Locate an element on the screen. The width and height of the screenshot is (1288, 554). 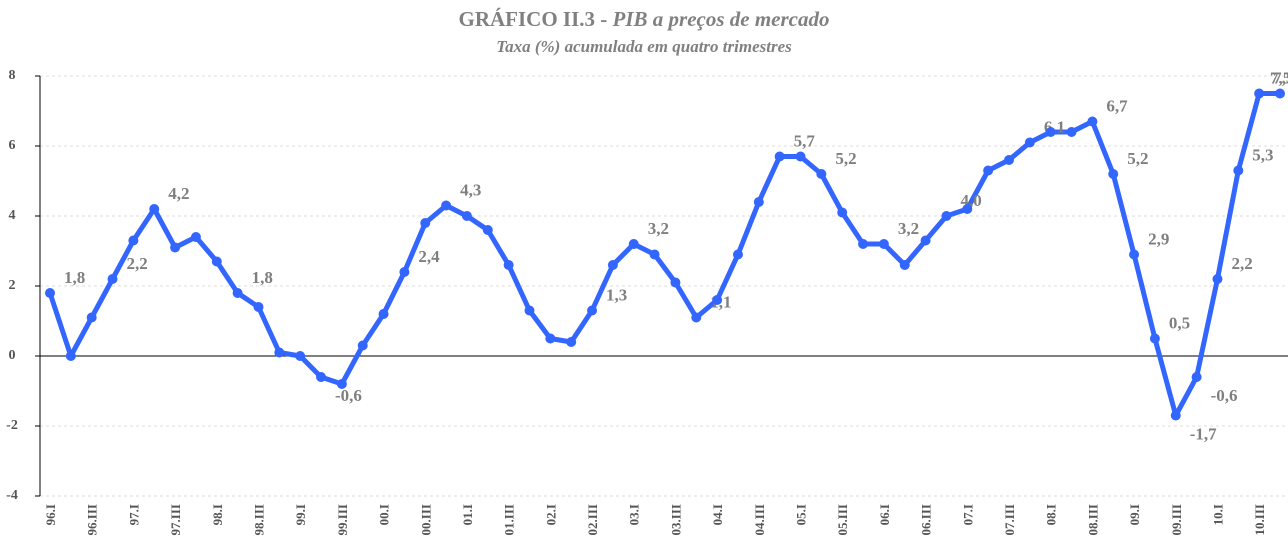
title-main: GRÁFICO II.3 - is located at coordinates (533, 19).